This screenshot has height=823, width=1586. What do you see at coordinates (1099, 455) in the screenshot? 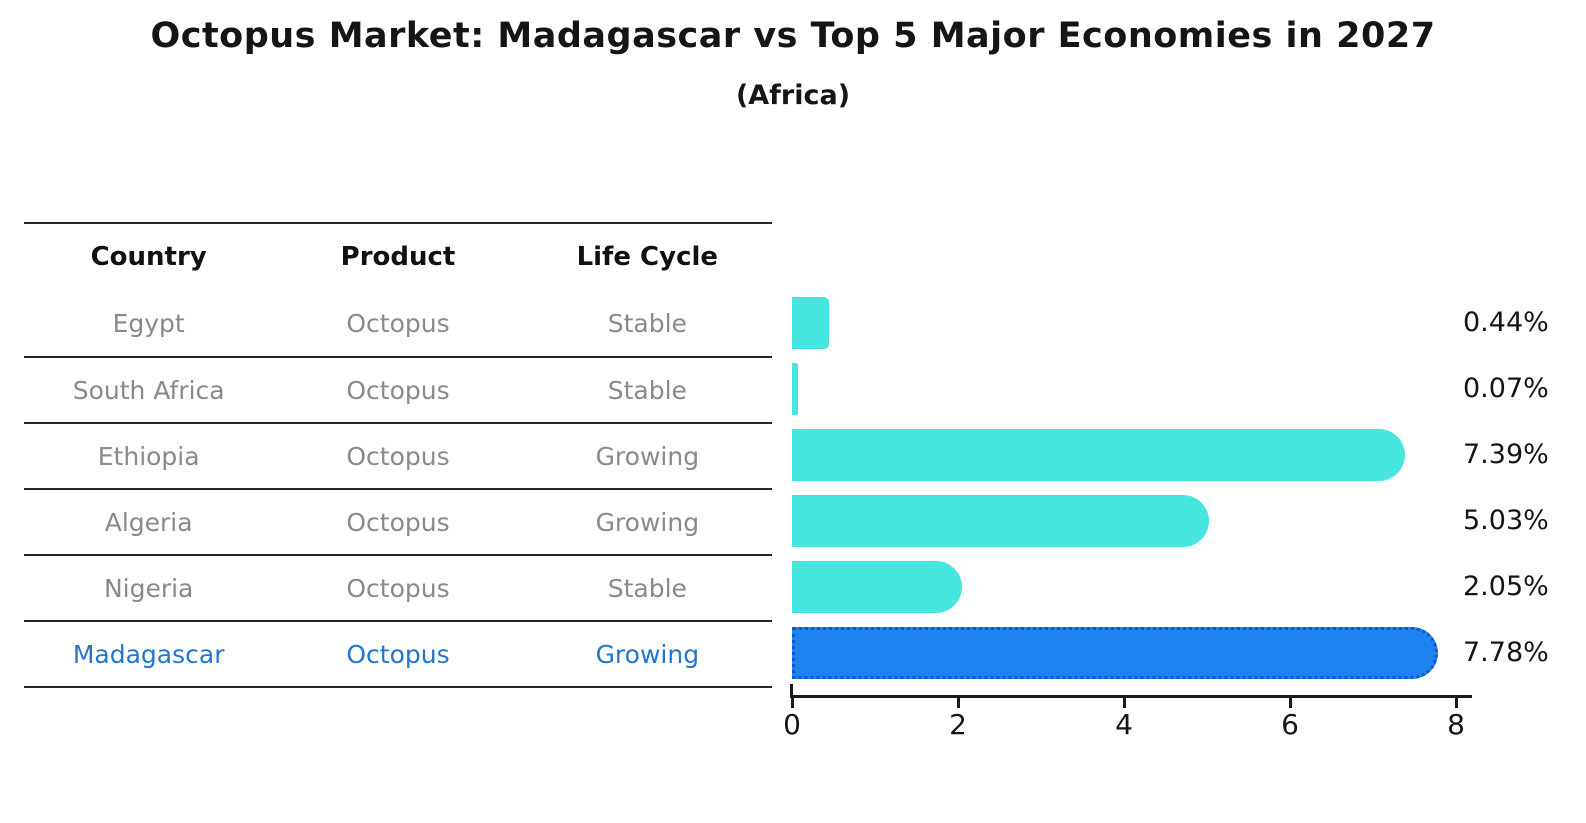
I see `bar-ethiopia` at bounding box center [1099, 455].